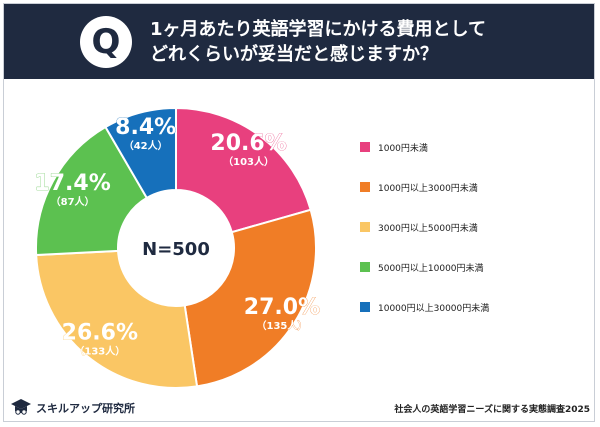 This screenshot has height=427, width=600. Describe the element at coordinates (85, 408) in the screenshot. I see `brand-name: スキルアップ研究所` at that location.